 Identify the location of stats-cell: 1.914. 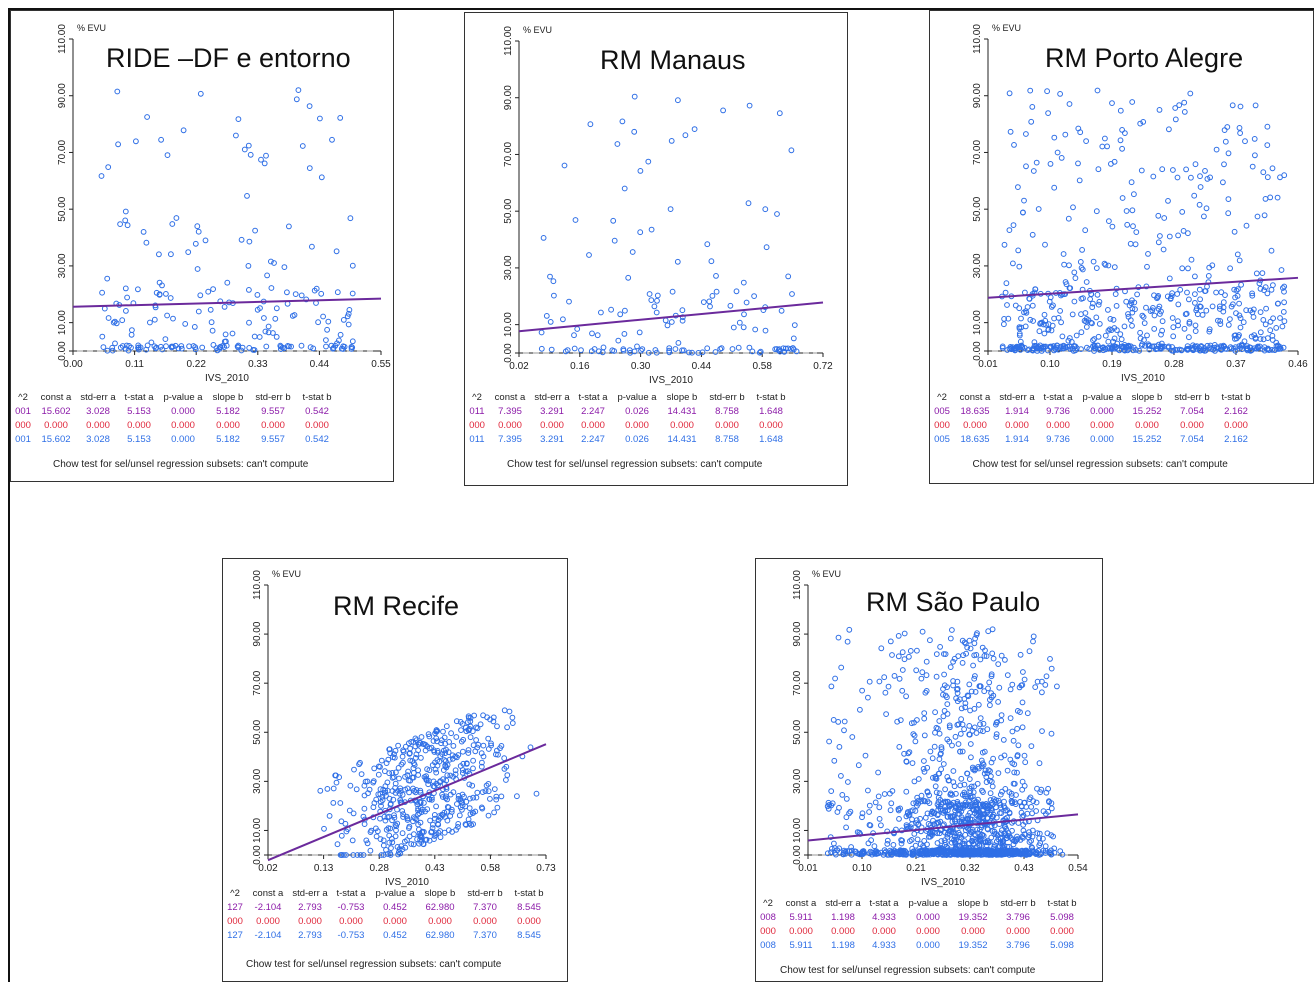
(1017, 411).